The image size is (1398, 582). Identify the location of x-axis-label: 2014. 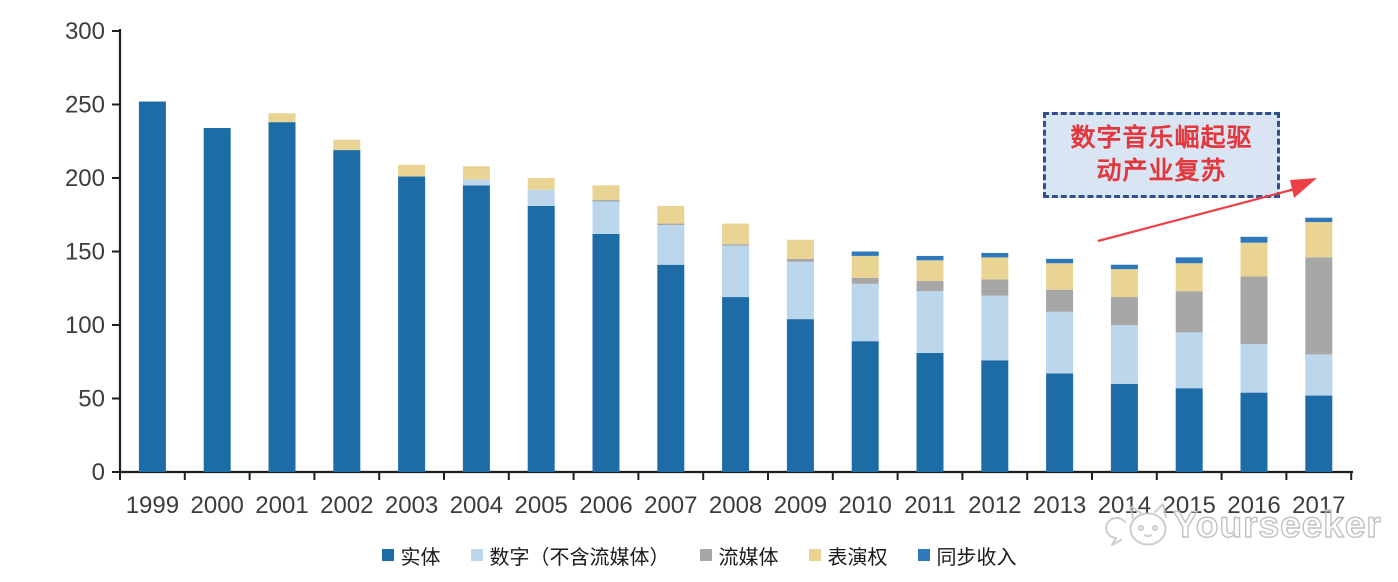
(1124, 505).